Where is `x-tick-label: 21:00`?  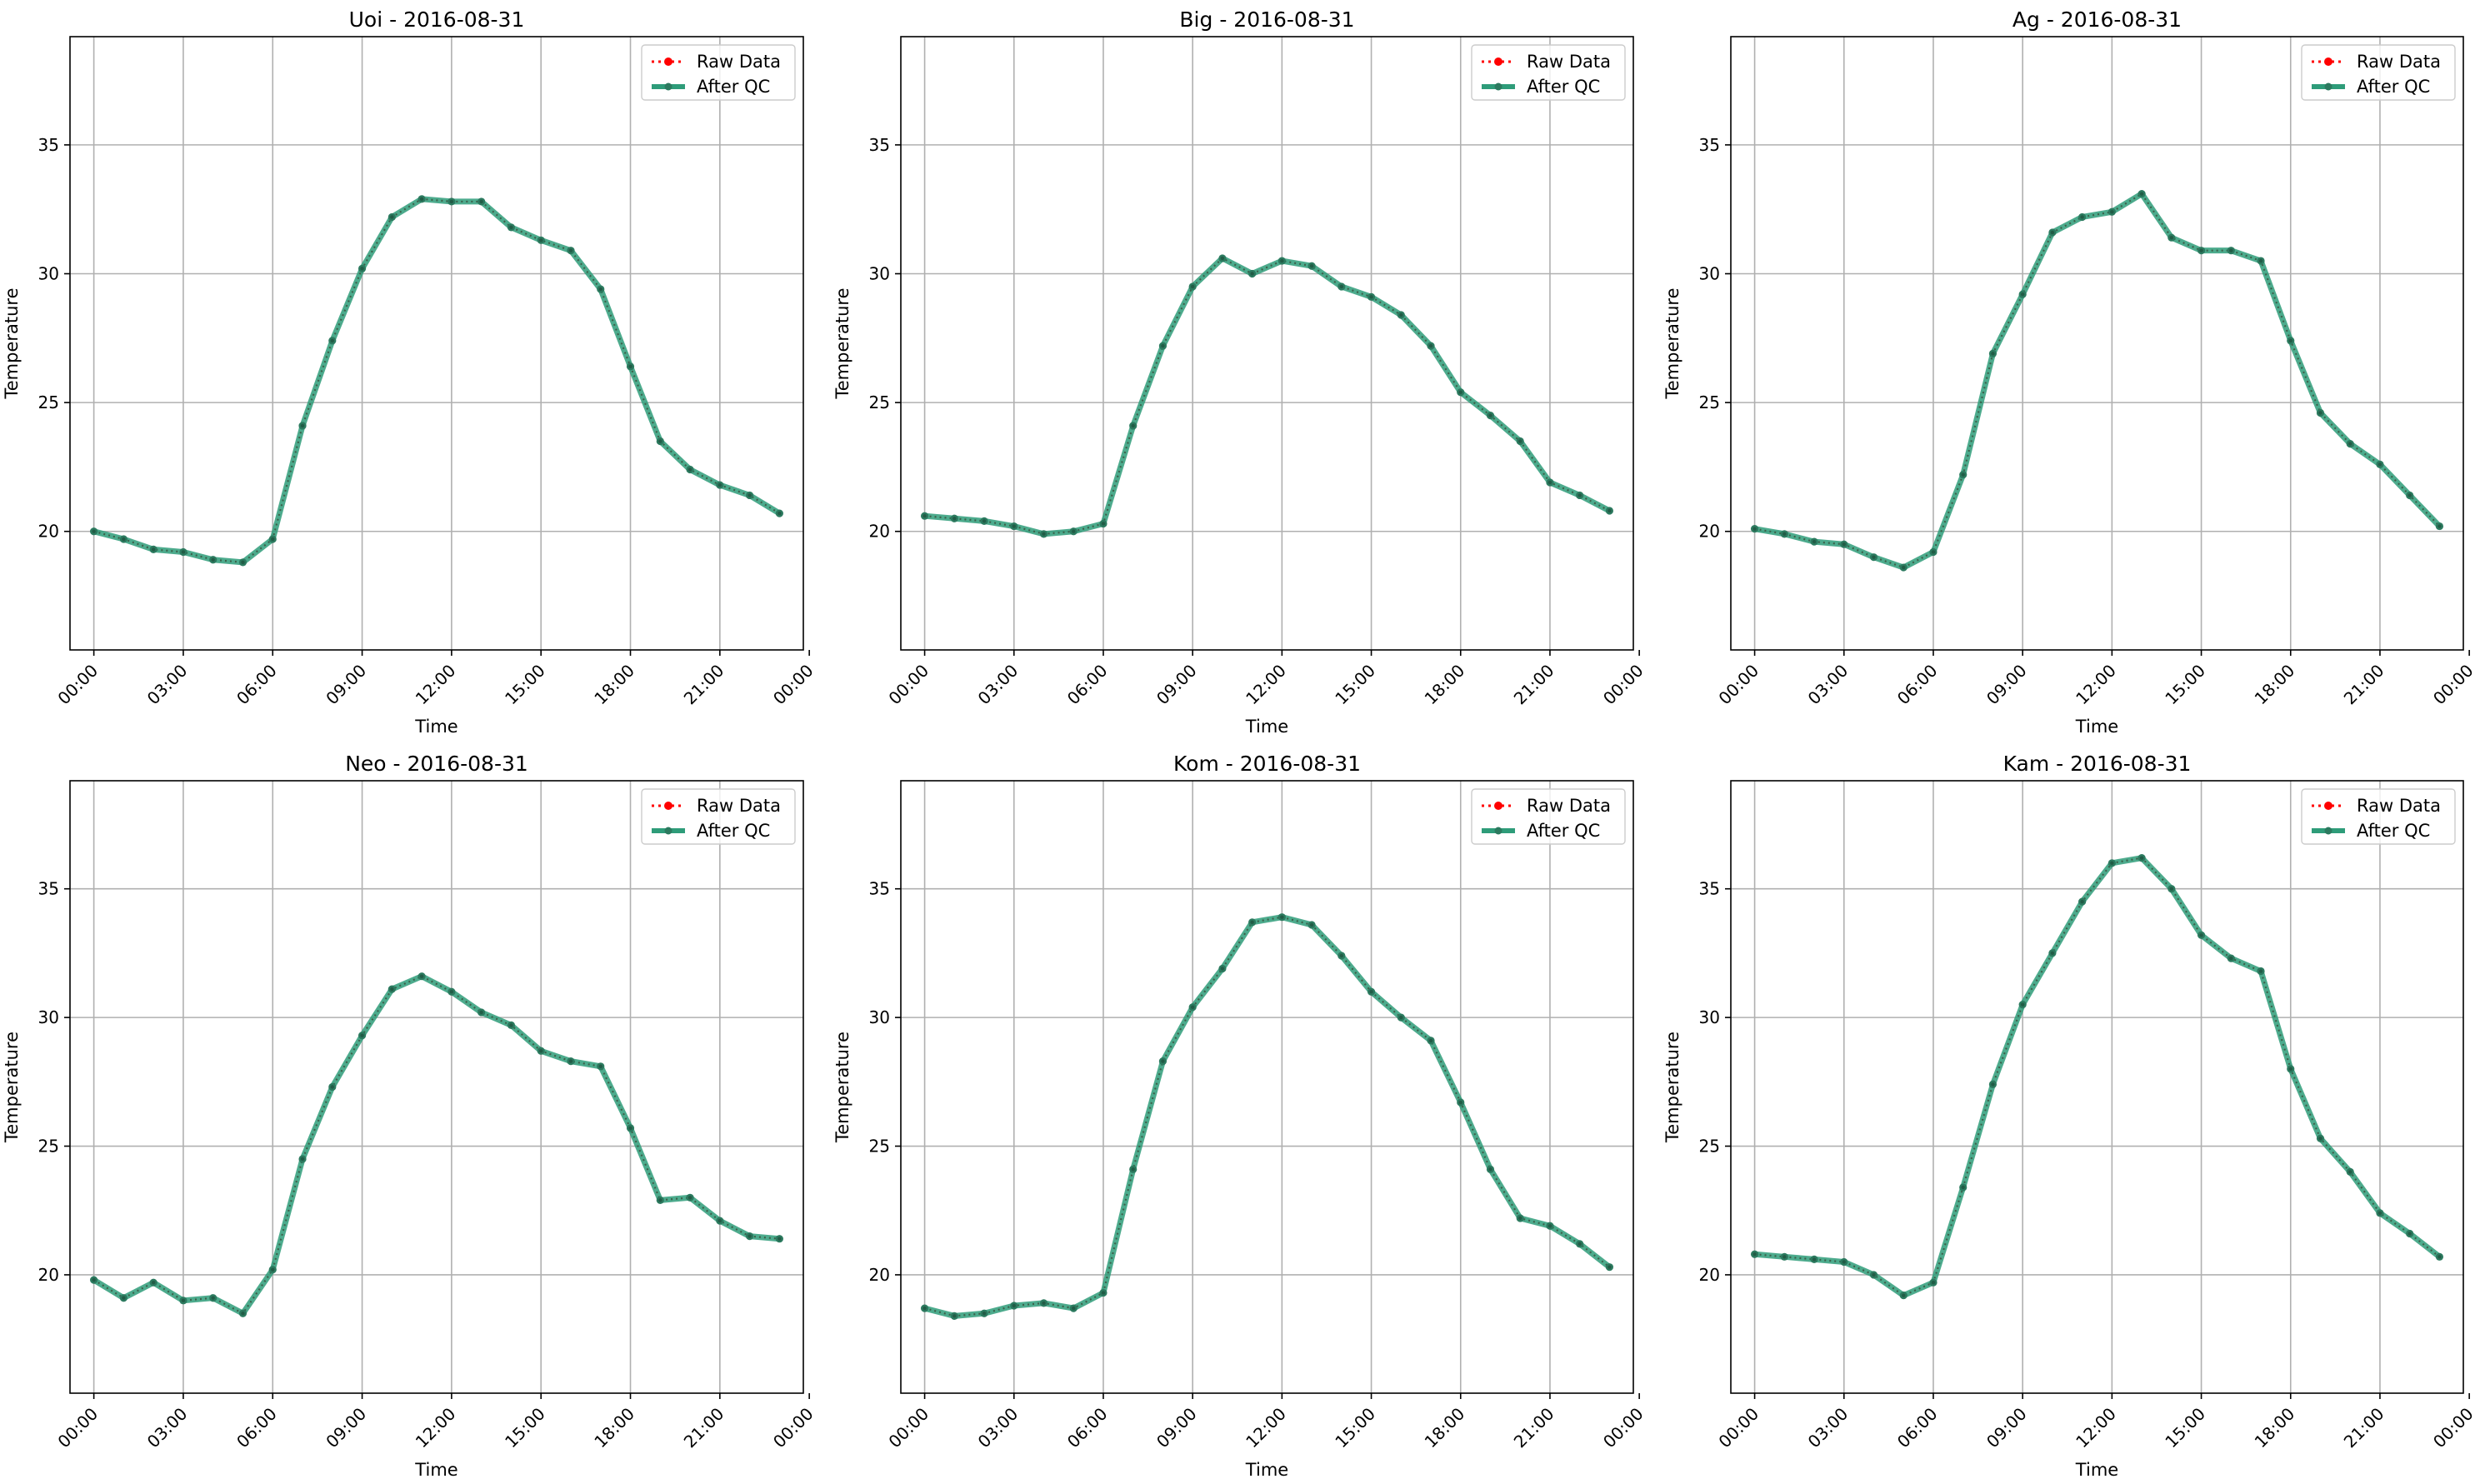
x-tick-label: 21:00 is located at coordinates (2364, 685).